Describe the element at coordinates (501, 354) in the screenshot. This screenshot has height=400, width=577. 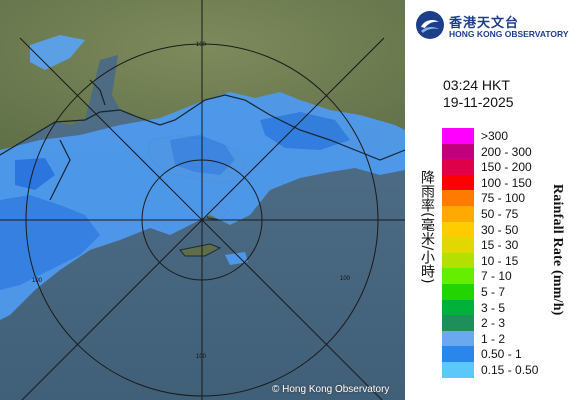
I see `legend-label: 0.50 - 1` at that location.